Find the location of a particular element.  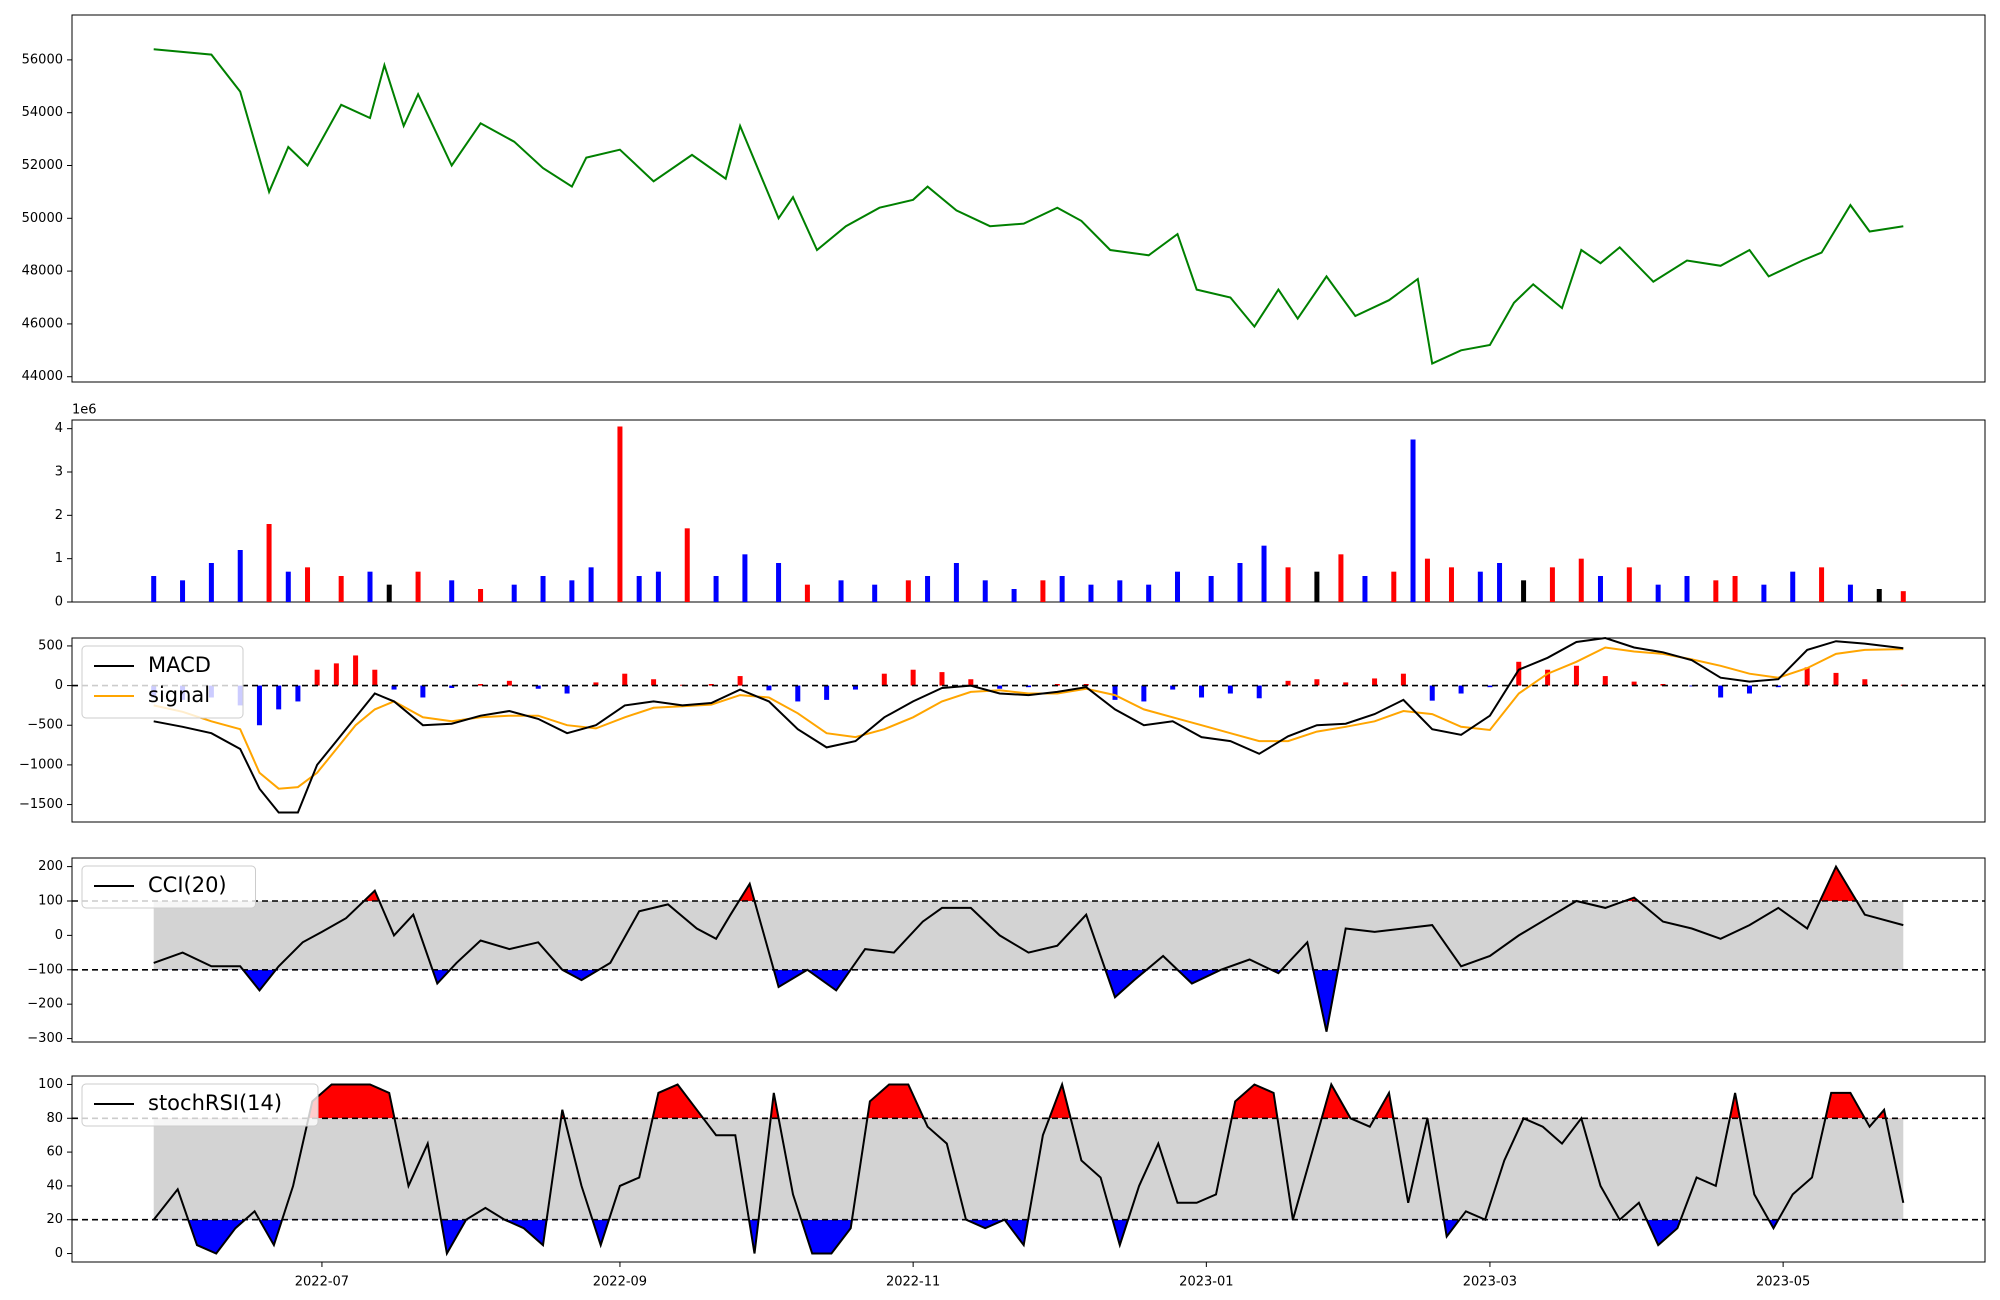

y-tick-label-4-5: 200 is located at coordinates (50, 866).